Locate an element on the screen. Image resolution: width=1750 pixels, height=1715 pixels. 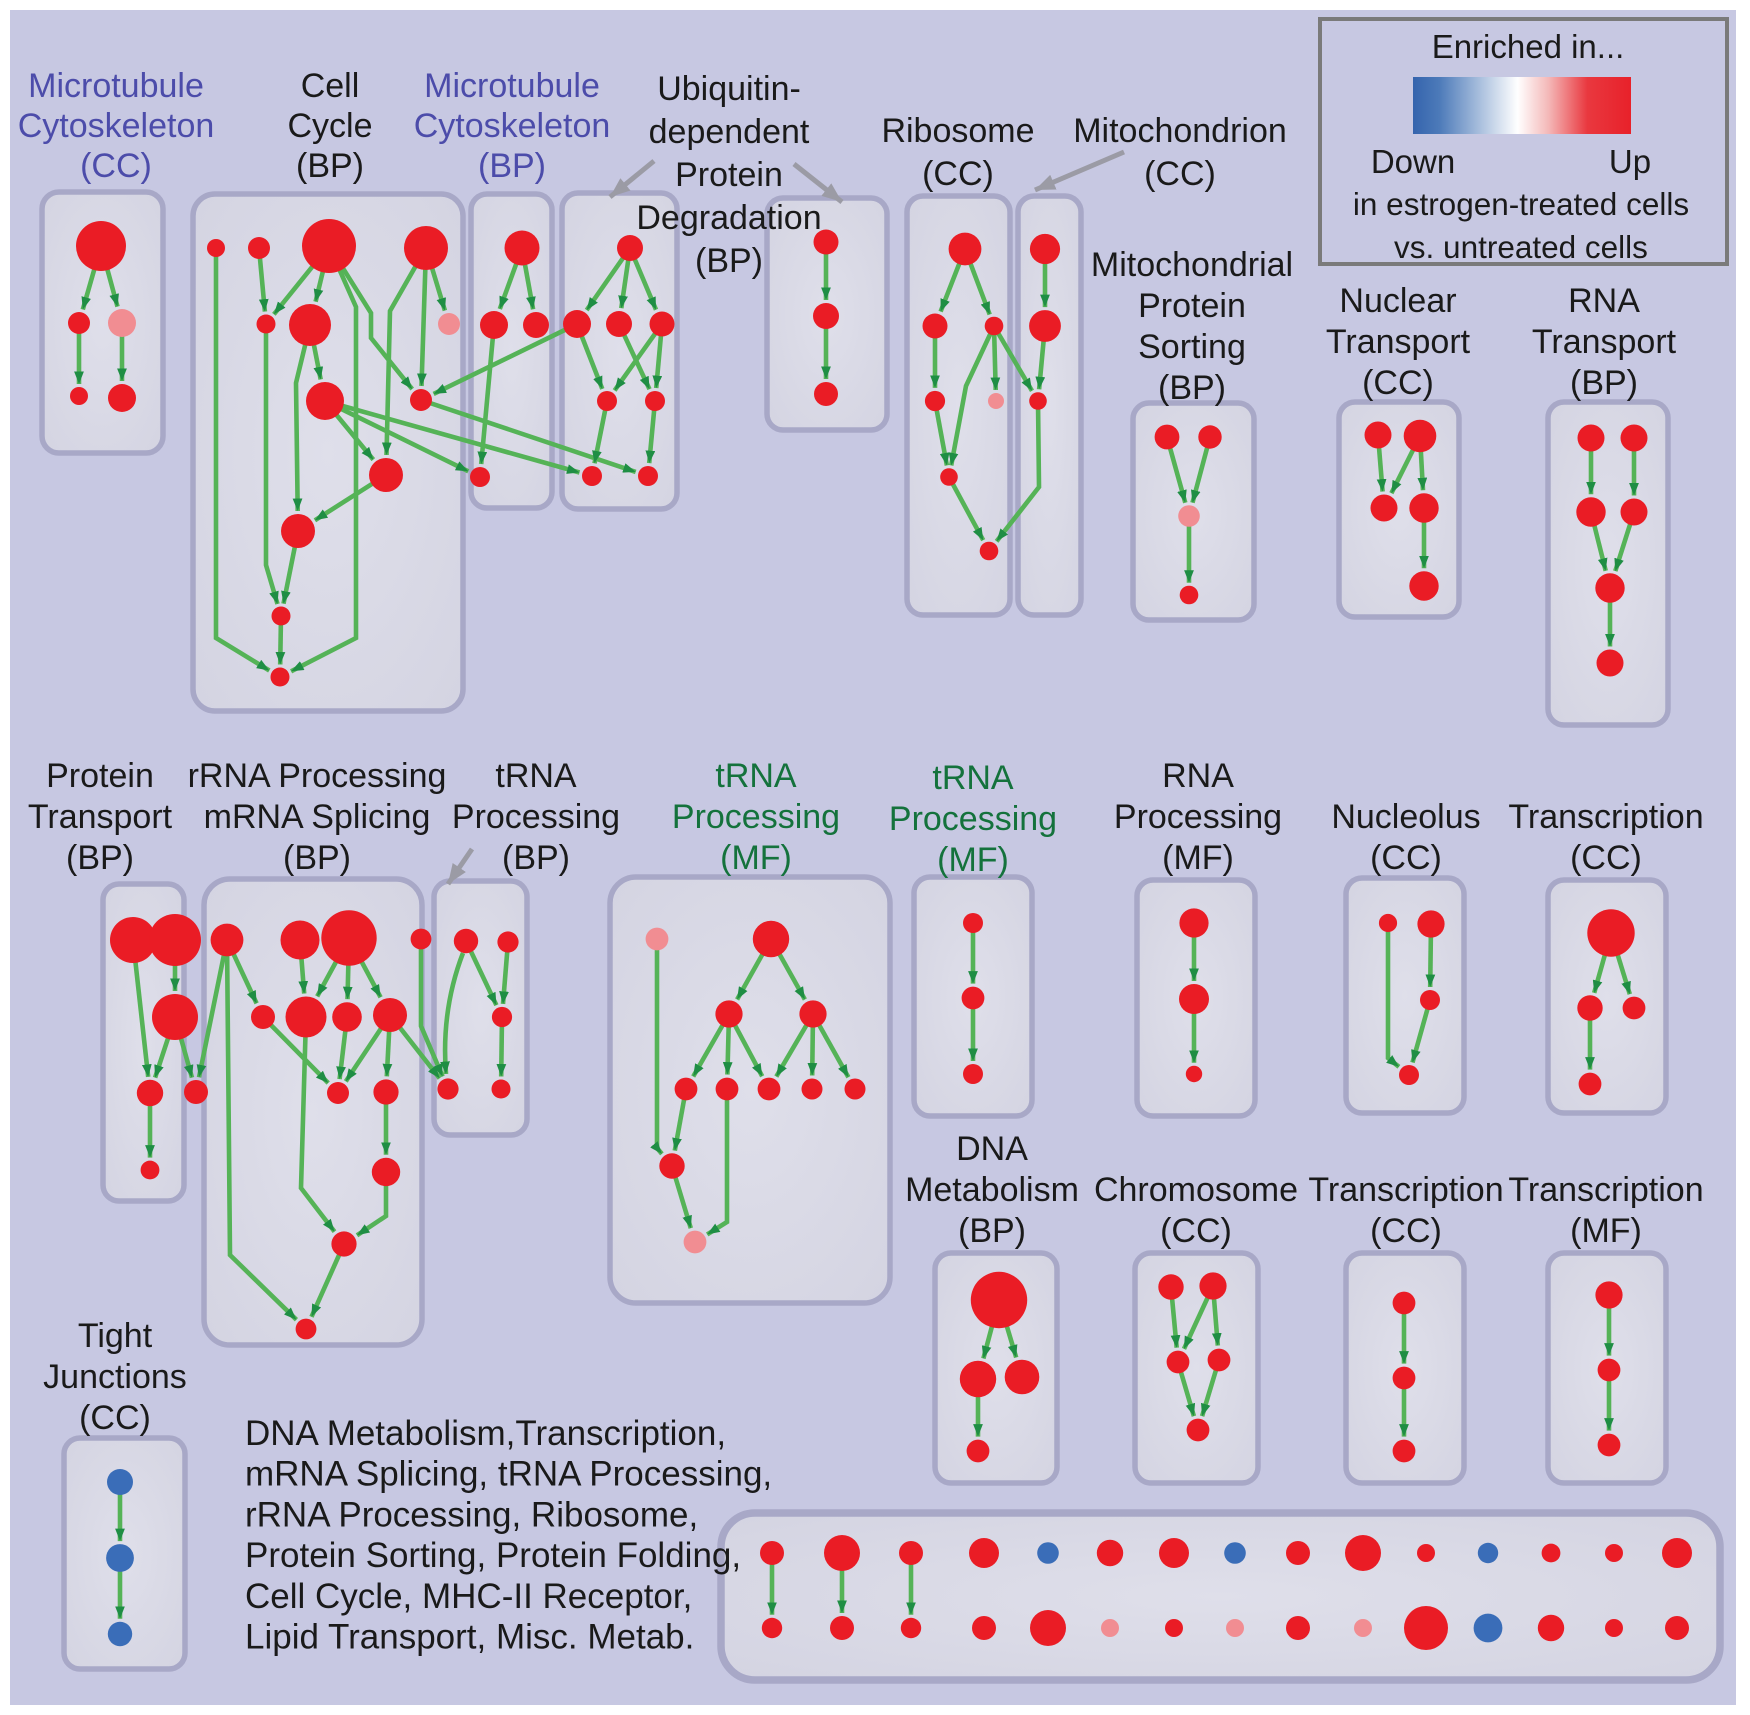
svg-text:Protein Sorting, Protein Foldi: Protein Sorting, Protein Folding, is located at coordinates (493, 1555).